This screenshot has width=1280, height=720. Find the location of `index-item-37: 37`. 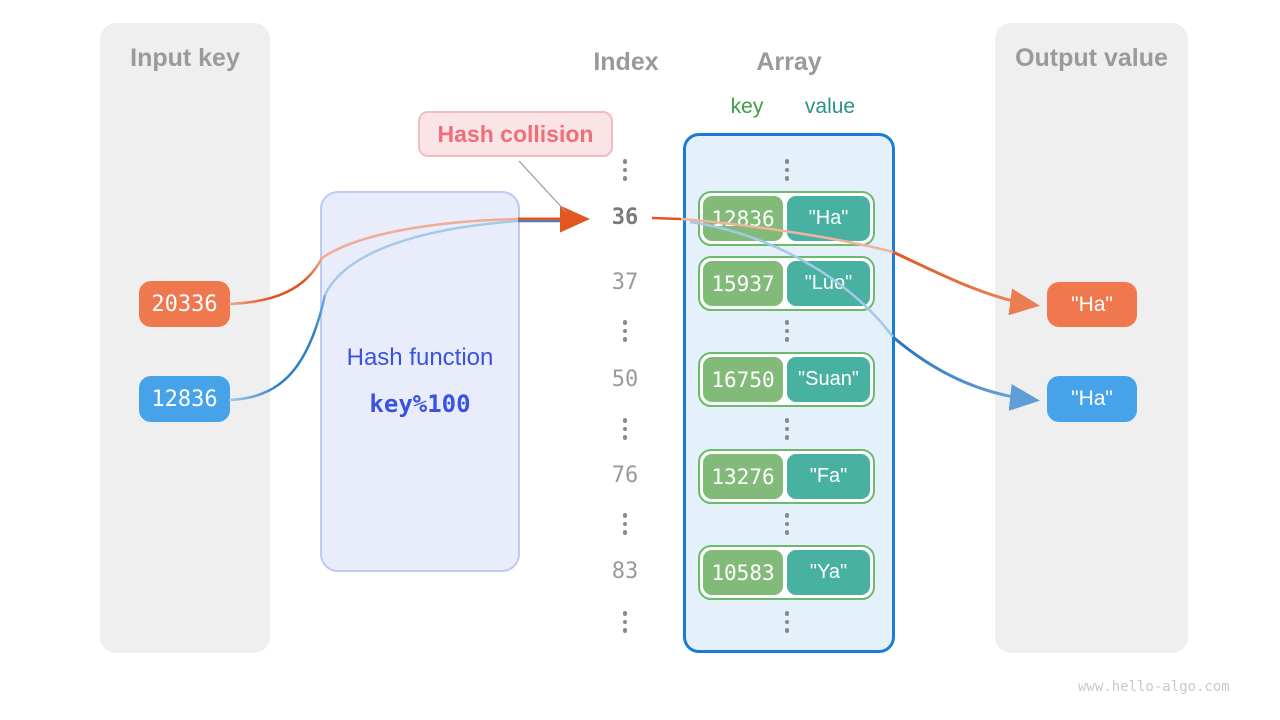

index-item-37: 37 is located at coordinates (625, 282).